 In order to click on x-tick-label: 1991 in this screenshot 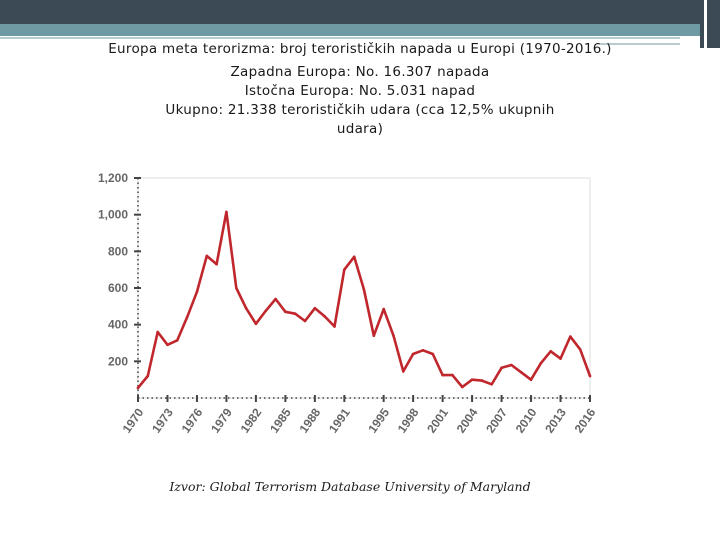, I will do `click(339, 420)`.